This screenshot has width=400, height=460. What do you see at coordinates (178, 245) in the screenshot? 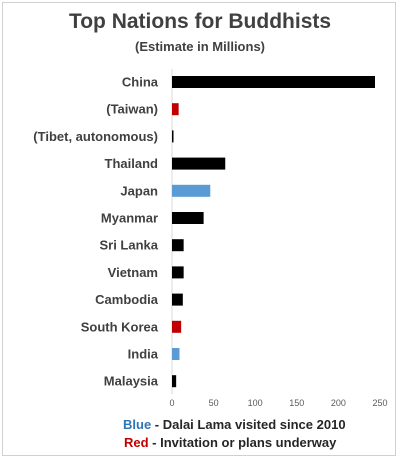
I see `bar-sri-lanka` at bounding box center [178, 245].